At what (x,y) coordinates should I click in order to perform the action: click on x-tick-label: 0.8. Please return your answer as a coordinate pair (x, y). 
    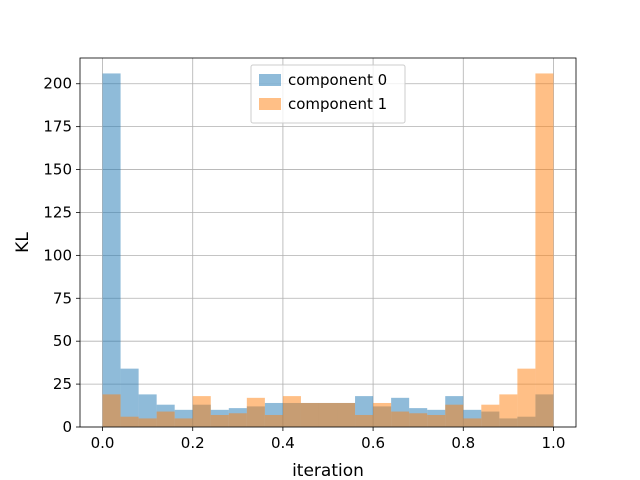
    Looking at the image, I should click on (463, 443).